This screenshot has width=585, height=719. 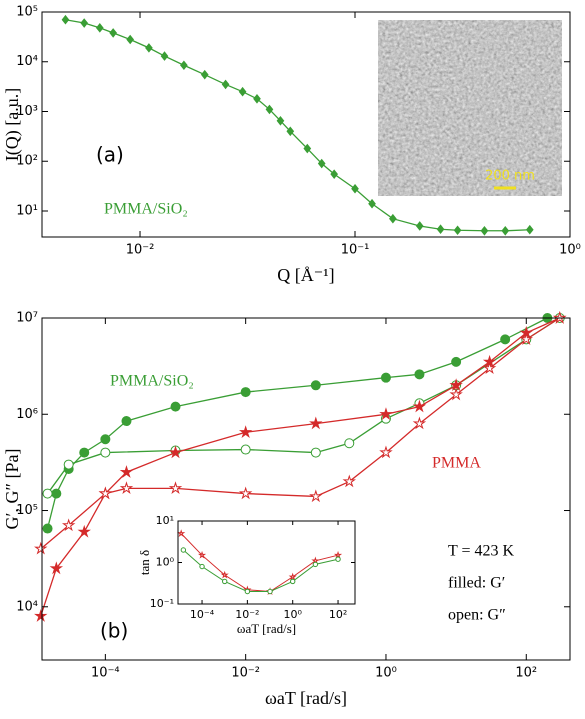 What do you see at coordinates (12, 124) in the screenshot?
I see `y-axis-label: I(Q) [a.u.]` at bounding box center [12, 124].